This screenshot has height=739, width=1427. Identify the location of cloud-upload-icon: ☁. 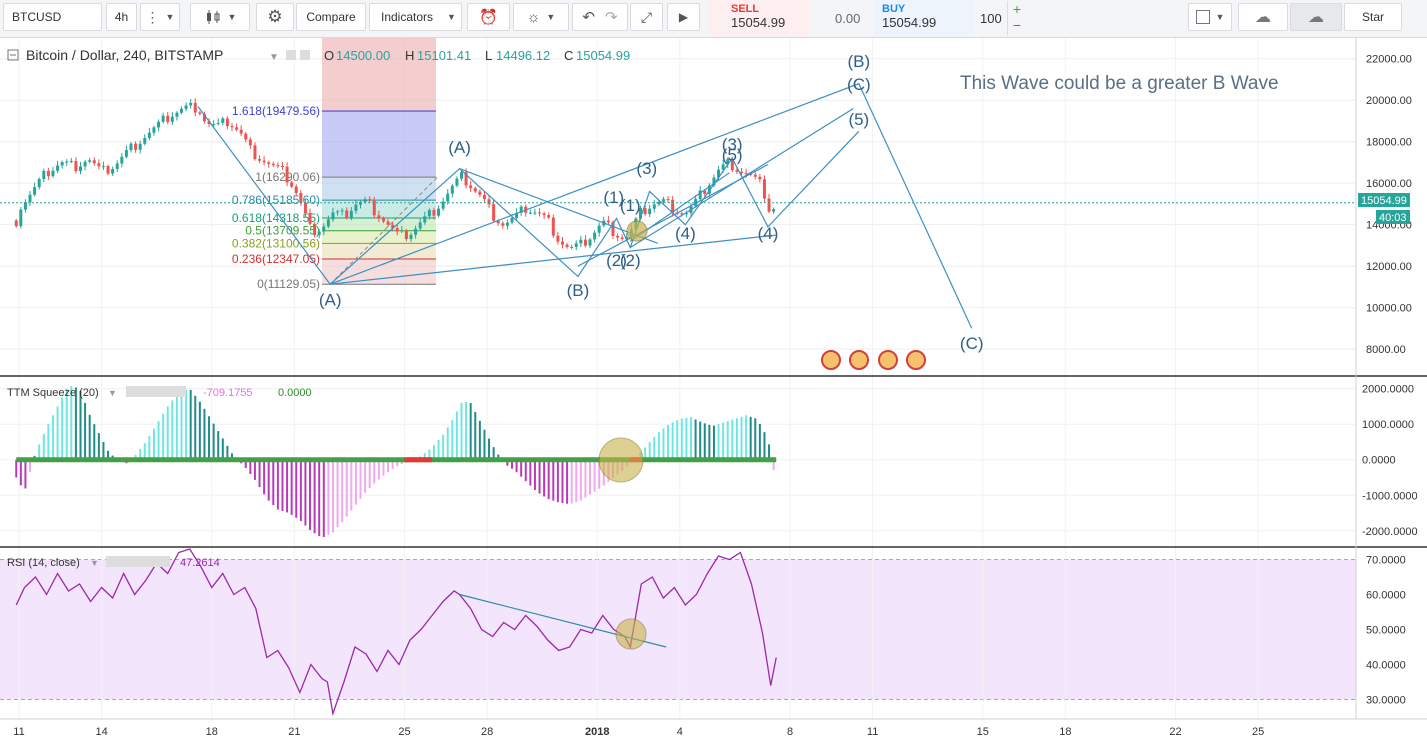
(1316, 17).